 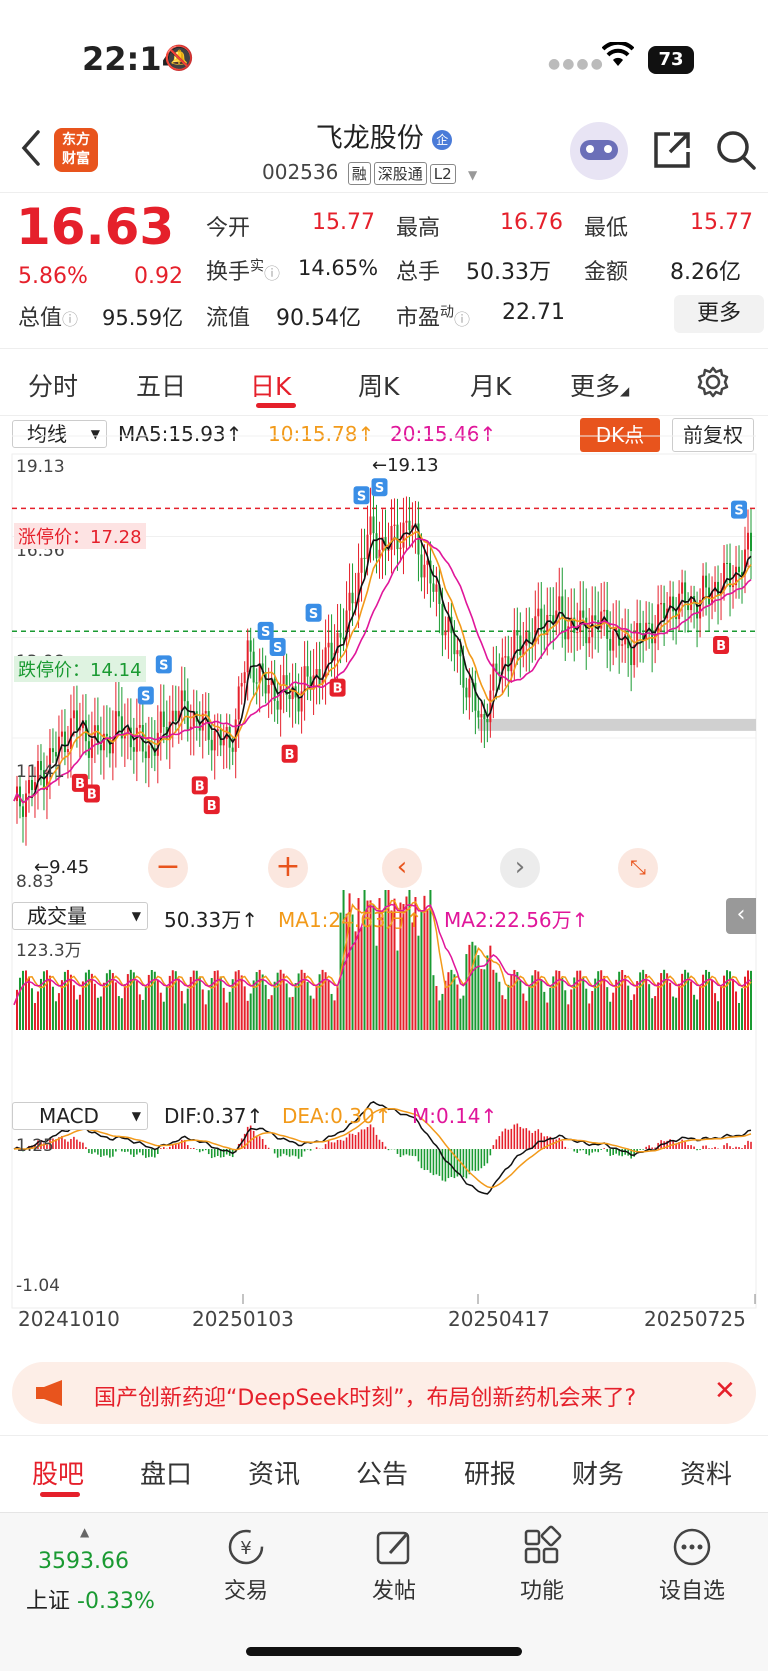 What do you see at coordinates (58, 1475) in the screenshot?
I see `tab-guba: 股吧` at bounding box center [58, 1475].